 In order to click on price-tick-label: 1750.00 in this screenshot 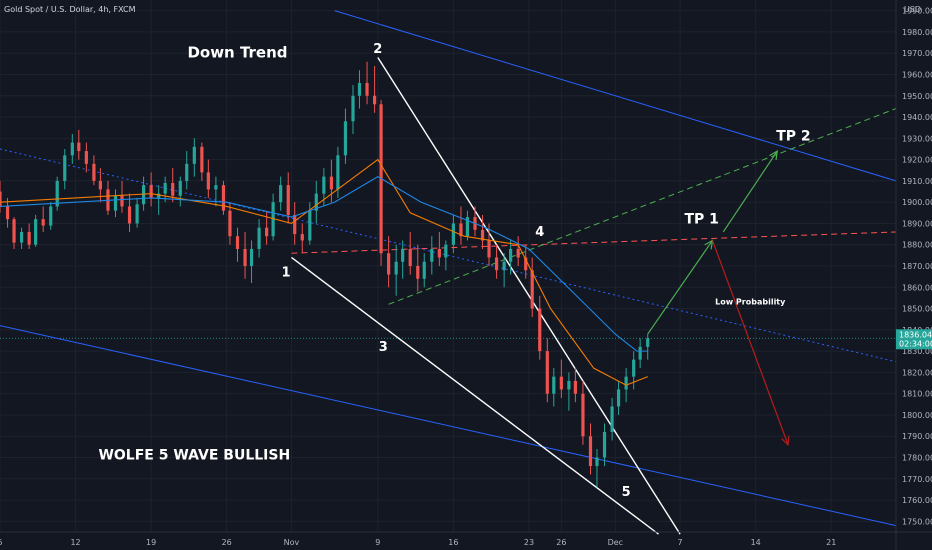, I will do `click(917, 521)`.